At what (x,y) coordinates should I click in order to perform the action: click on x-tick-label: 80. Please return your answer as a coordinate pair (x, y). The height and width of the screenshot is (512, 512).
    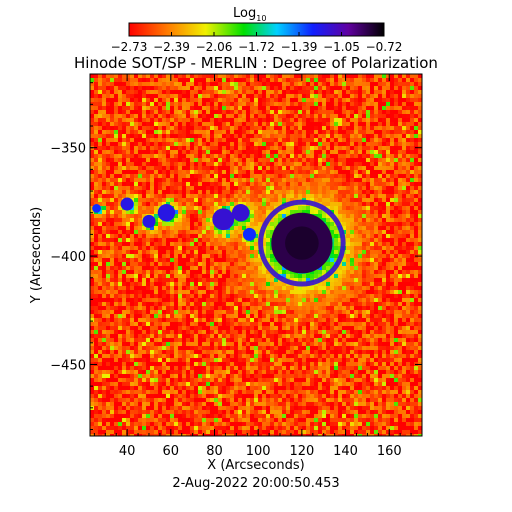
    Looking at the image, I should click on (214, 451).